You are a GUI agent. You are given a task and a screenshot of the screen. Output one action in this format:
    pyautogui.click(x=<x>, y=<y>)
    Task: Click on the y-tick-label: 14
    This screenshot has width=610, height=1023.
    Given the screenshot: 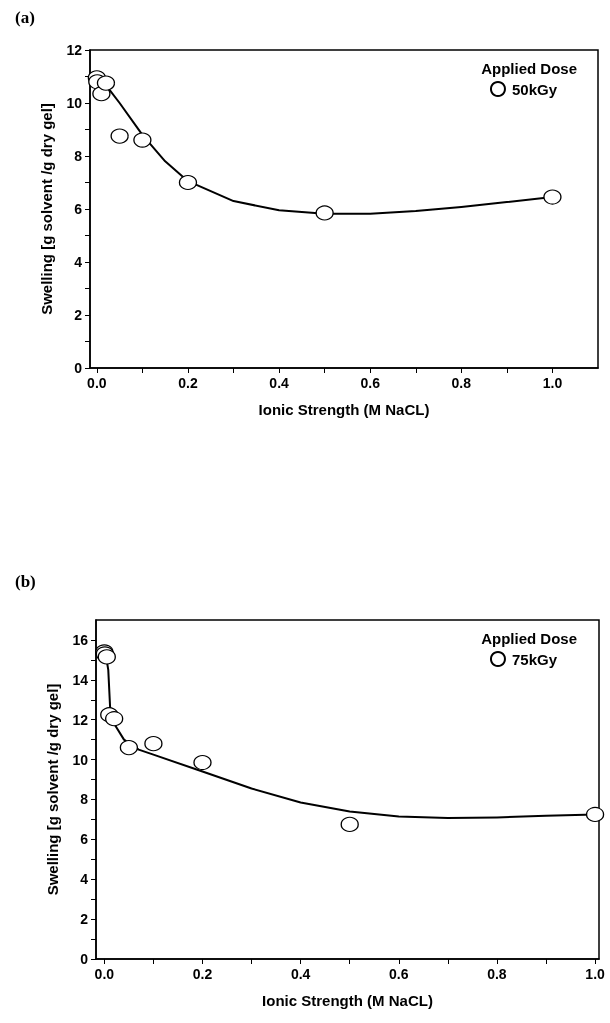 What is the action you would take?
    pyautogui.click(x=80, y=679)
    